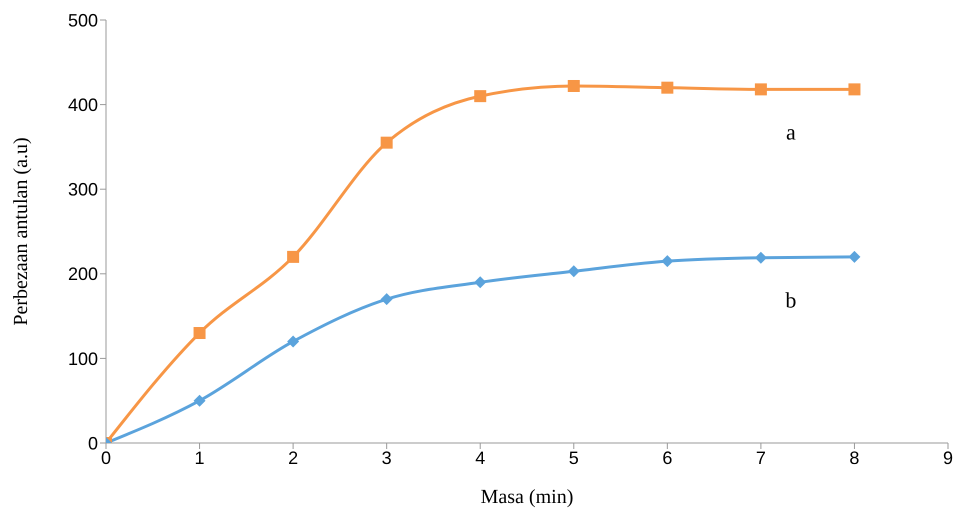 Image resolution: width=963 pixels, height=518 pixels. Describe the element at coordinates (527, 497) in the screenshot. I see `x-axis-title: Masa (min)` at that location.